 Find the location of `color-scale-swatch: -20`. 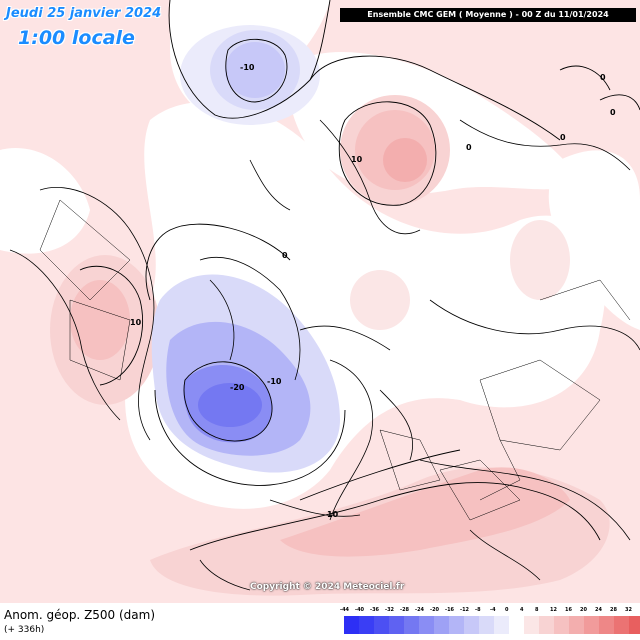

color-scale-swatch: -20 is located at coordinates (439, 620).